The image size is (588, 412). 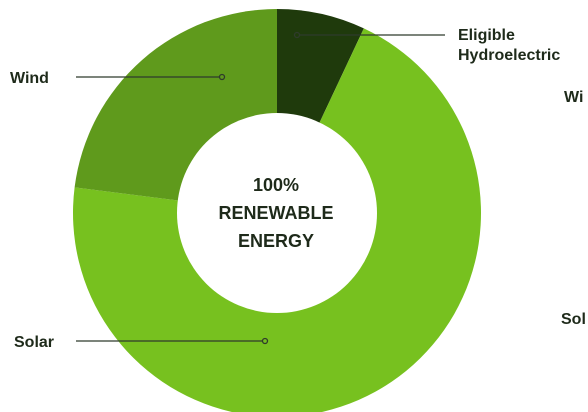 What do you see at coordinates (265, 341) in the screenshot?
I see `solar-leader-dot` at bounding box center [265, 341].